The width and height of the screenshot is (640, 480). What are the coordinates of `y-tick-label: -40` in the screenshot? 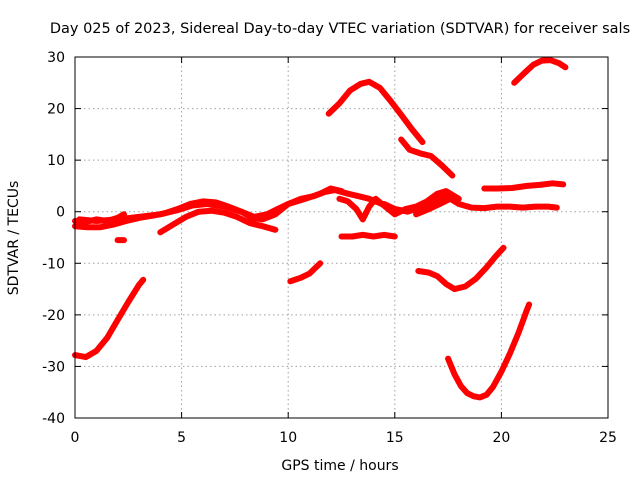 It's located at (53, 419).